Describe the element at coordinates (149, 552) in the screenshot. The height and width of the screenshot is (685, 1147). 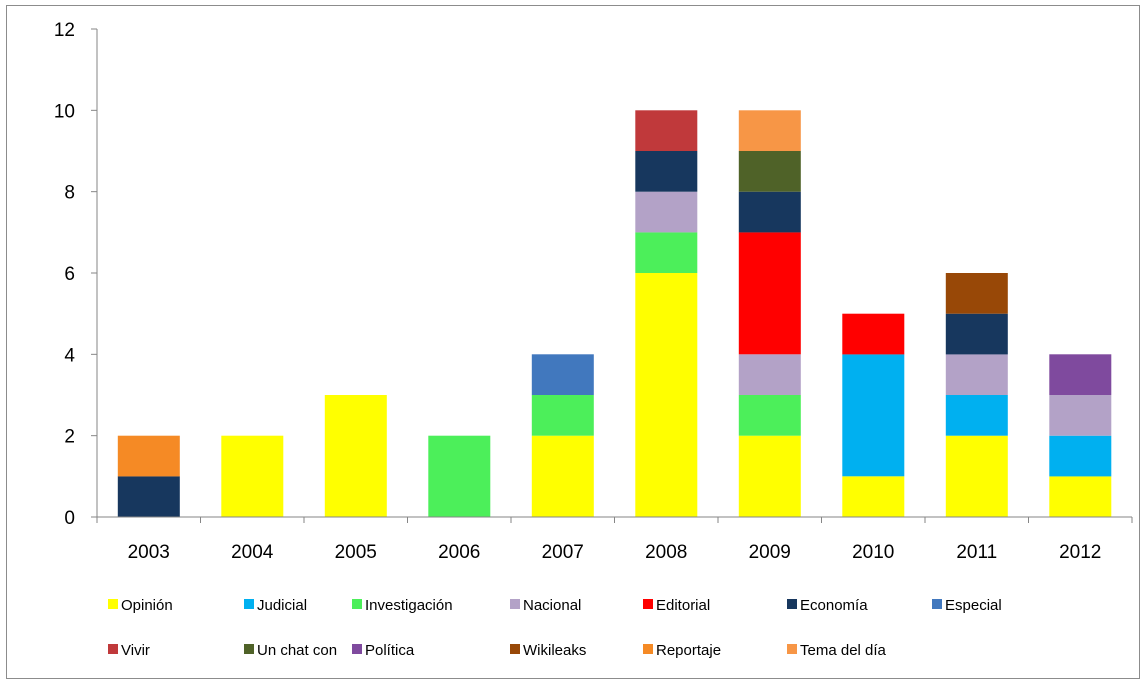
I see `x-tick-label: 2003` at that location.